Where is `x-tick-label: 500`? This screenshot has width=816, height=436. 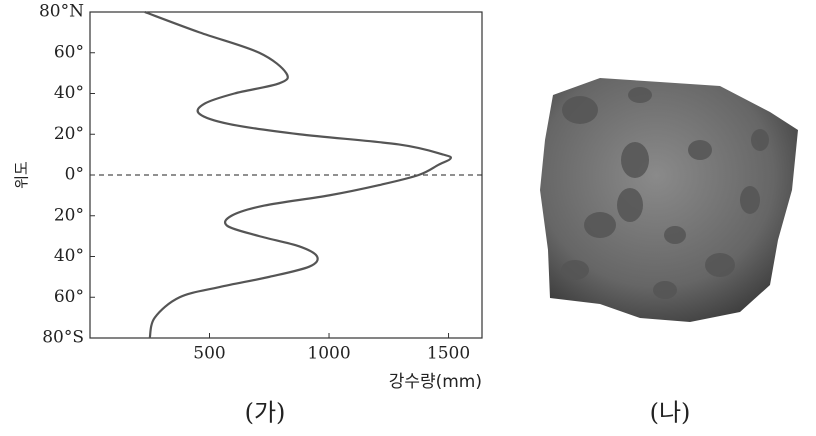
x-tick-label: 500 is located at coordinates (209, 354).